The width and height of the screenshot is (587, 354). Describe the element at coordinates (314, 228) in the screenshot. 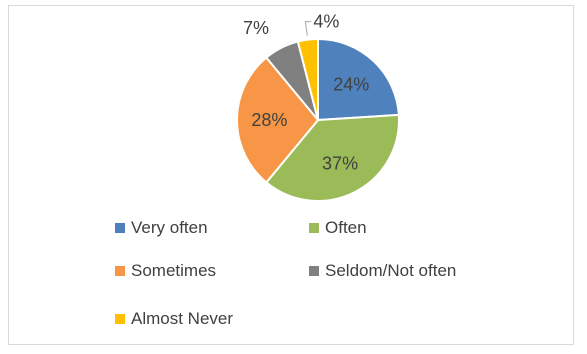

I see `legend-swatch-often` at that location.